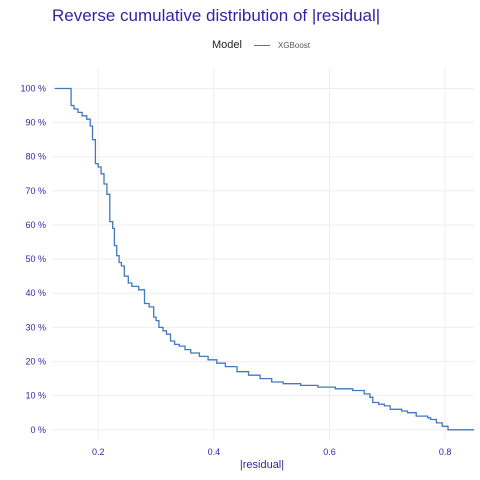 This screenshot has height=480, width=480. I want to click on legend: Model XGBoost, so click(261, 45).